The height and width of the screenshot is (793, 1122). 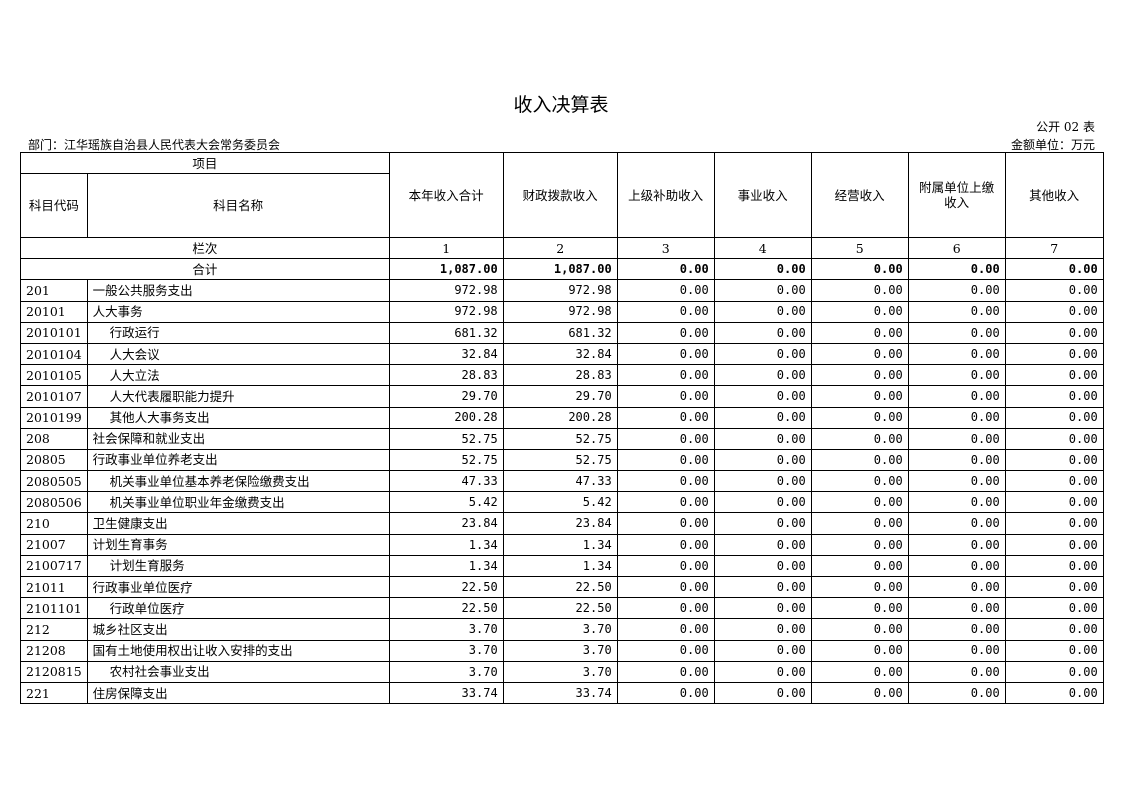 I want to click on page-title: 收入决算表, so click(x=561, y=105).